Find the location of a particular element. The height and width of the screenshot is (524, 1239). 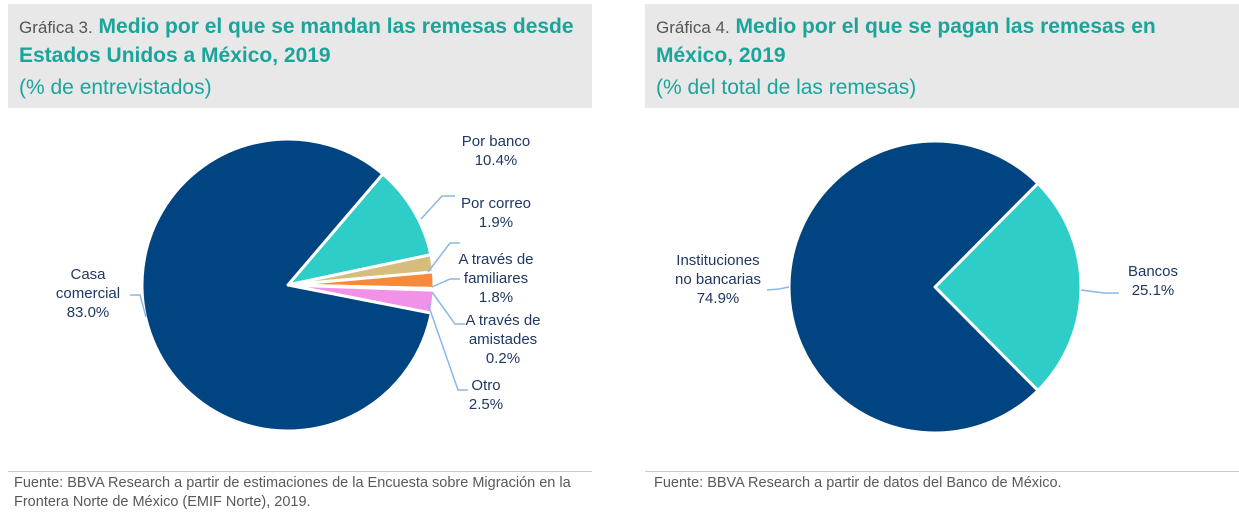

chart-subtitle: (% del total de las remesas) is located at coordinates (786, 87).